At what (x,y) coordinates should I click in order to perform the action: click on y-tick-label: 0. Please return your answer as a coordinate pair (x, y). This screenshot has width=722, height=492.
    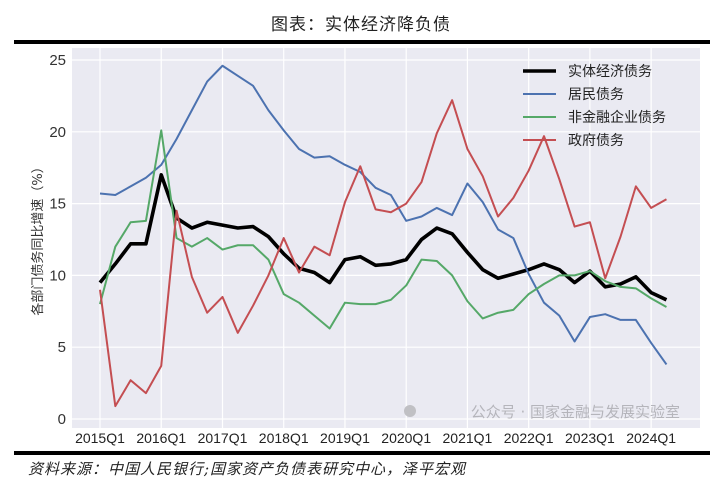
    Looking at the image, I should click on (62, 419).